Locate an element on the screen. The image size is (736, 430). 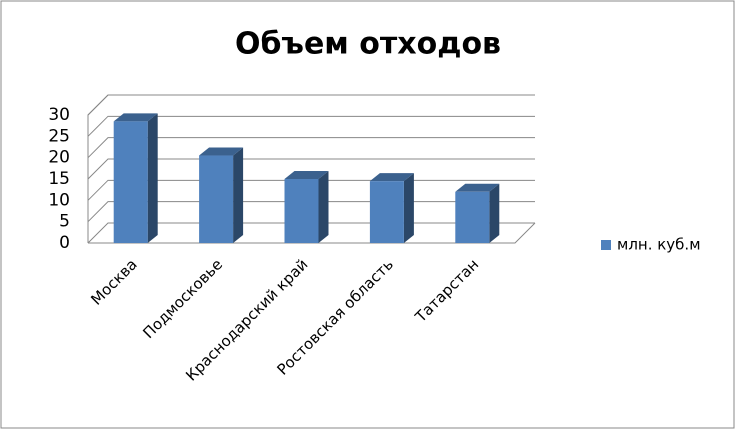
y-tick-label: 15 is located at coordinates (59, 179).